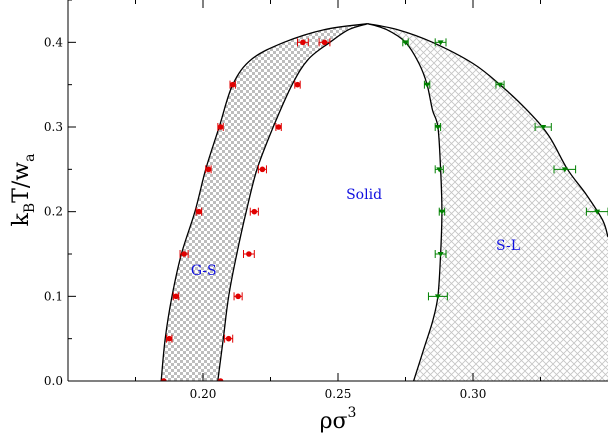  What do you see at coordinates (53, 212) in the screenshot?
I see `y-tick-label: 0.2` at bounding box center [53, 212].